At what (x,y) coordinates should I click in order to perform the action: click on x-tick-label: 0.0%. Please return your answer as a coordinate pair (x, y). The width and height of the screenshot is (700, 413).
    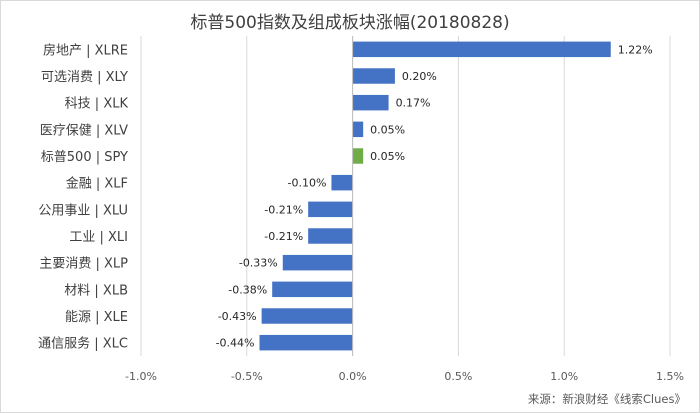
    Looking at the image, I should click on (353, 376).